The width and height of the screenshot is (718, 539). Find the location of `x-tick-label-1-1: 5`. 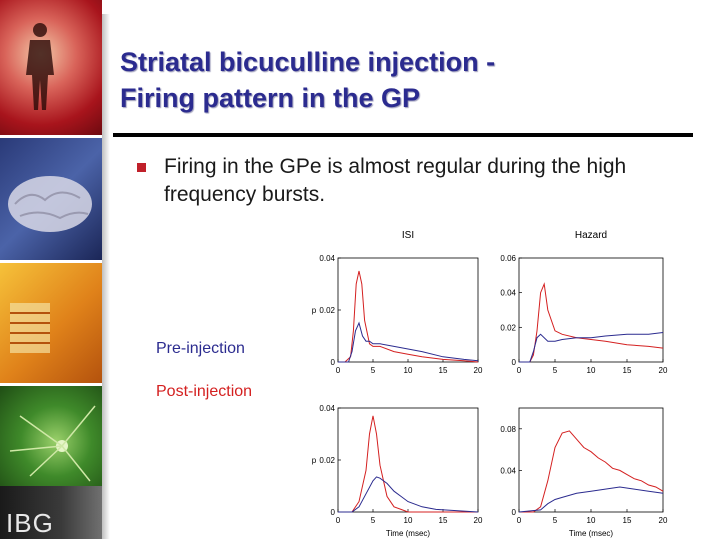

x-tick-label-1-1: 5 is located at coordinates (555, 370).